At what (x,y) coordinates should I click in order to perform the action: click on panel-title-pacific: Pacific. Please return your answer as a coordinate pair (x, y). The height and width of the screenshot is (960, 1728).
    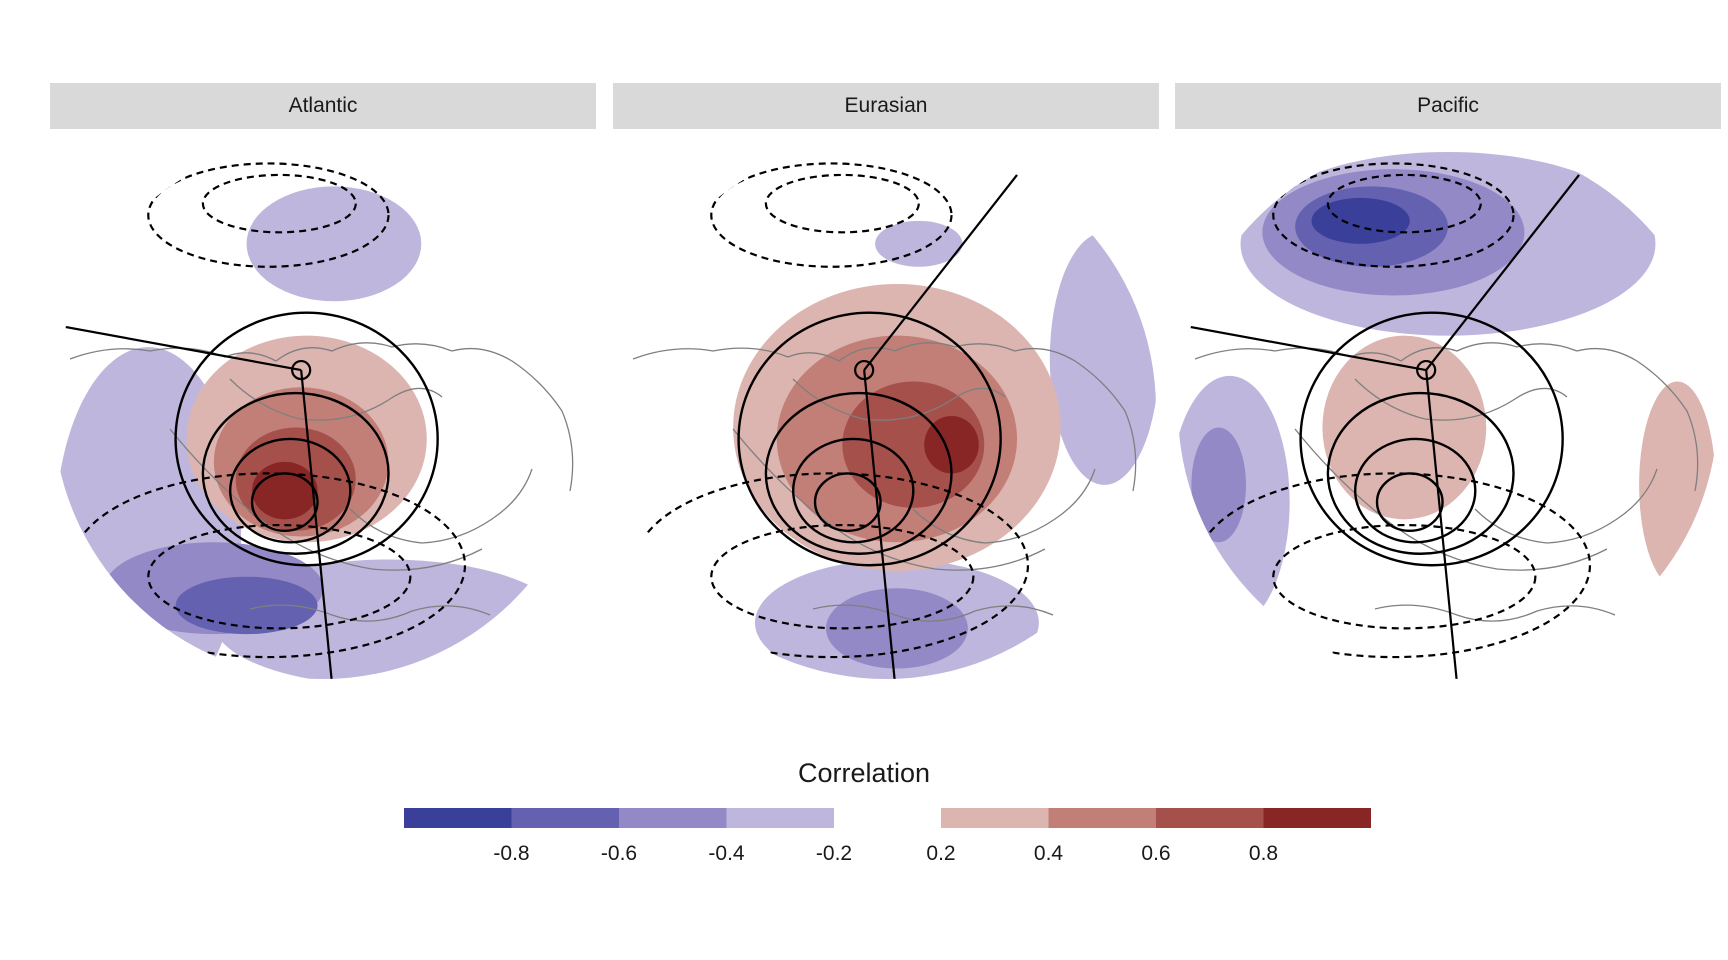
    Looking at the image, I should click on (1448, 106).